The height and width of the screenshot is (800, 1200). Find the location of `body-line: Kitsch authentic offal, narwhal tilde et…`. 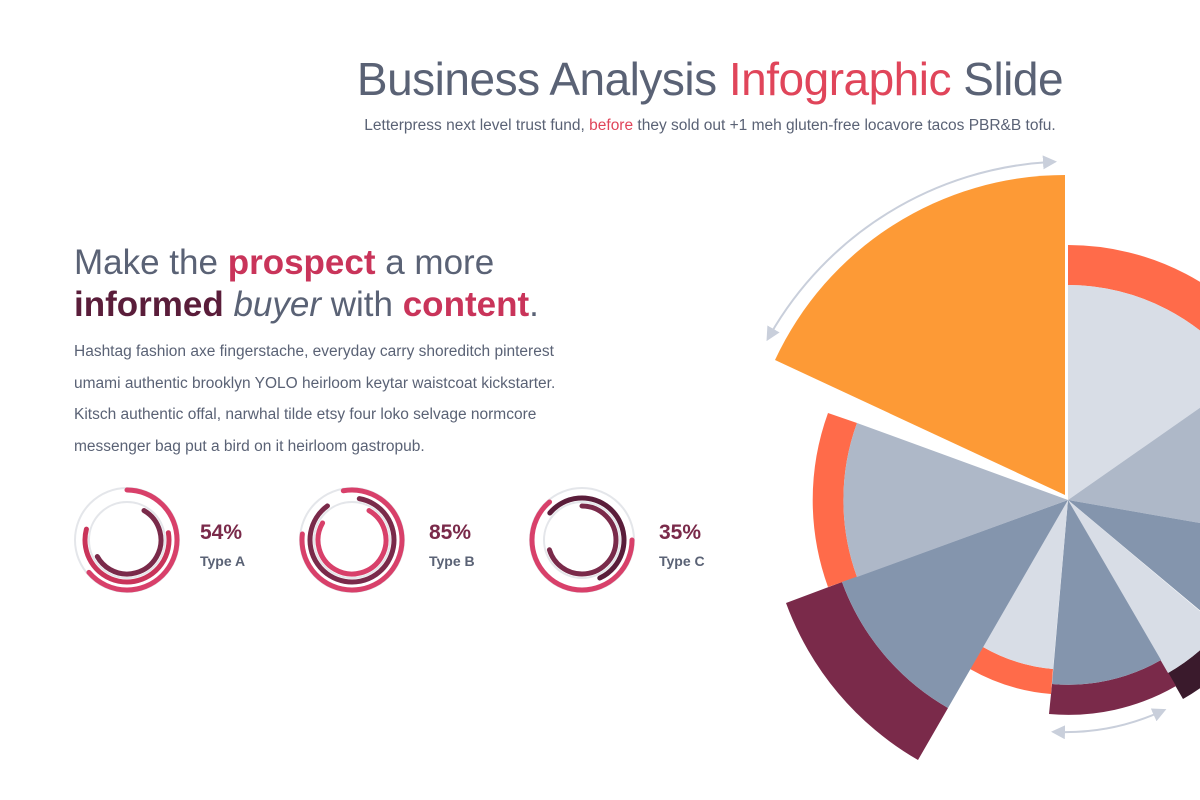

body-line: Kitsch authentic offal, narwhal tilde et… is located at coordinates (305, 414).